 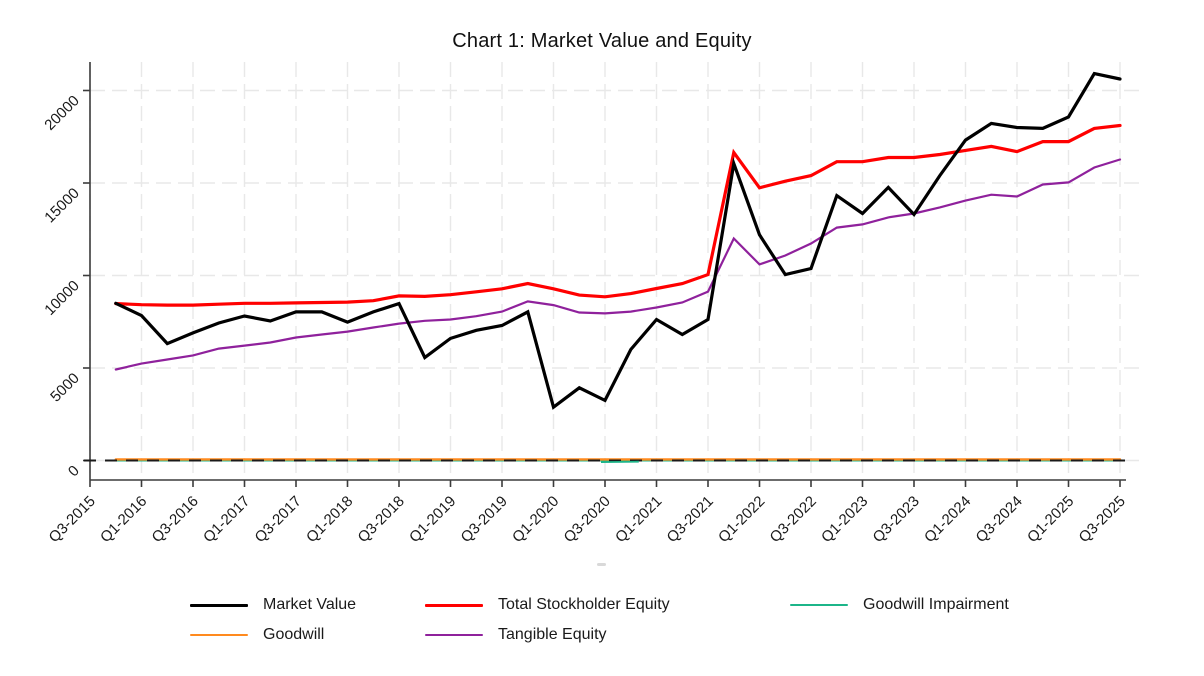 I want to click on x-tick-label: Q3-2016, so click(x=175, y=519).